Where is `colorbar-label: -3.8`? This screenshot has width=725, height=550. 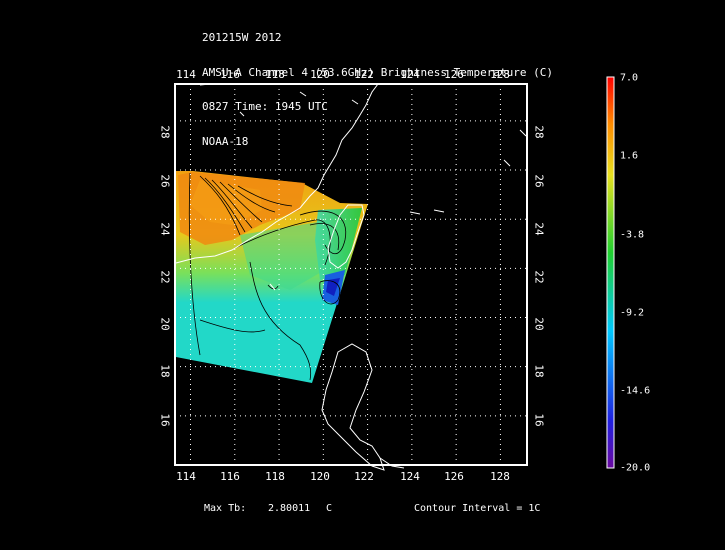
colorbar-label: -3.8 is located at coordinates (632, 235).